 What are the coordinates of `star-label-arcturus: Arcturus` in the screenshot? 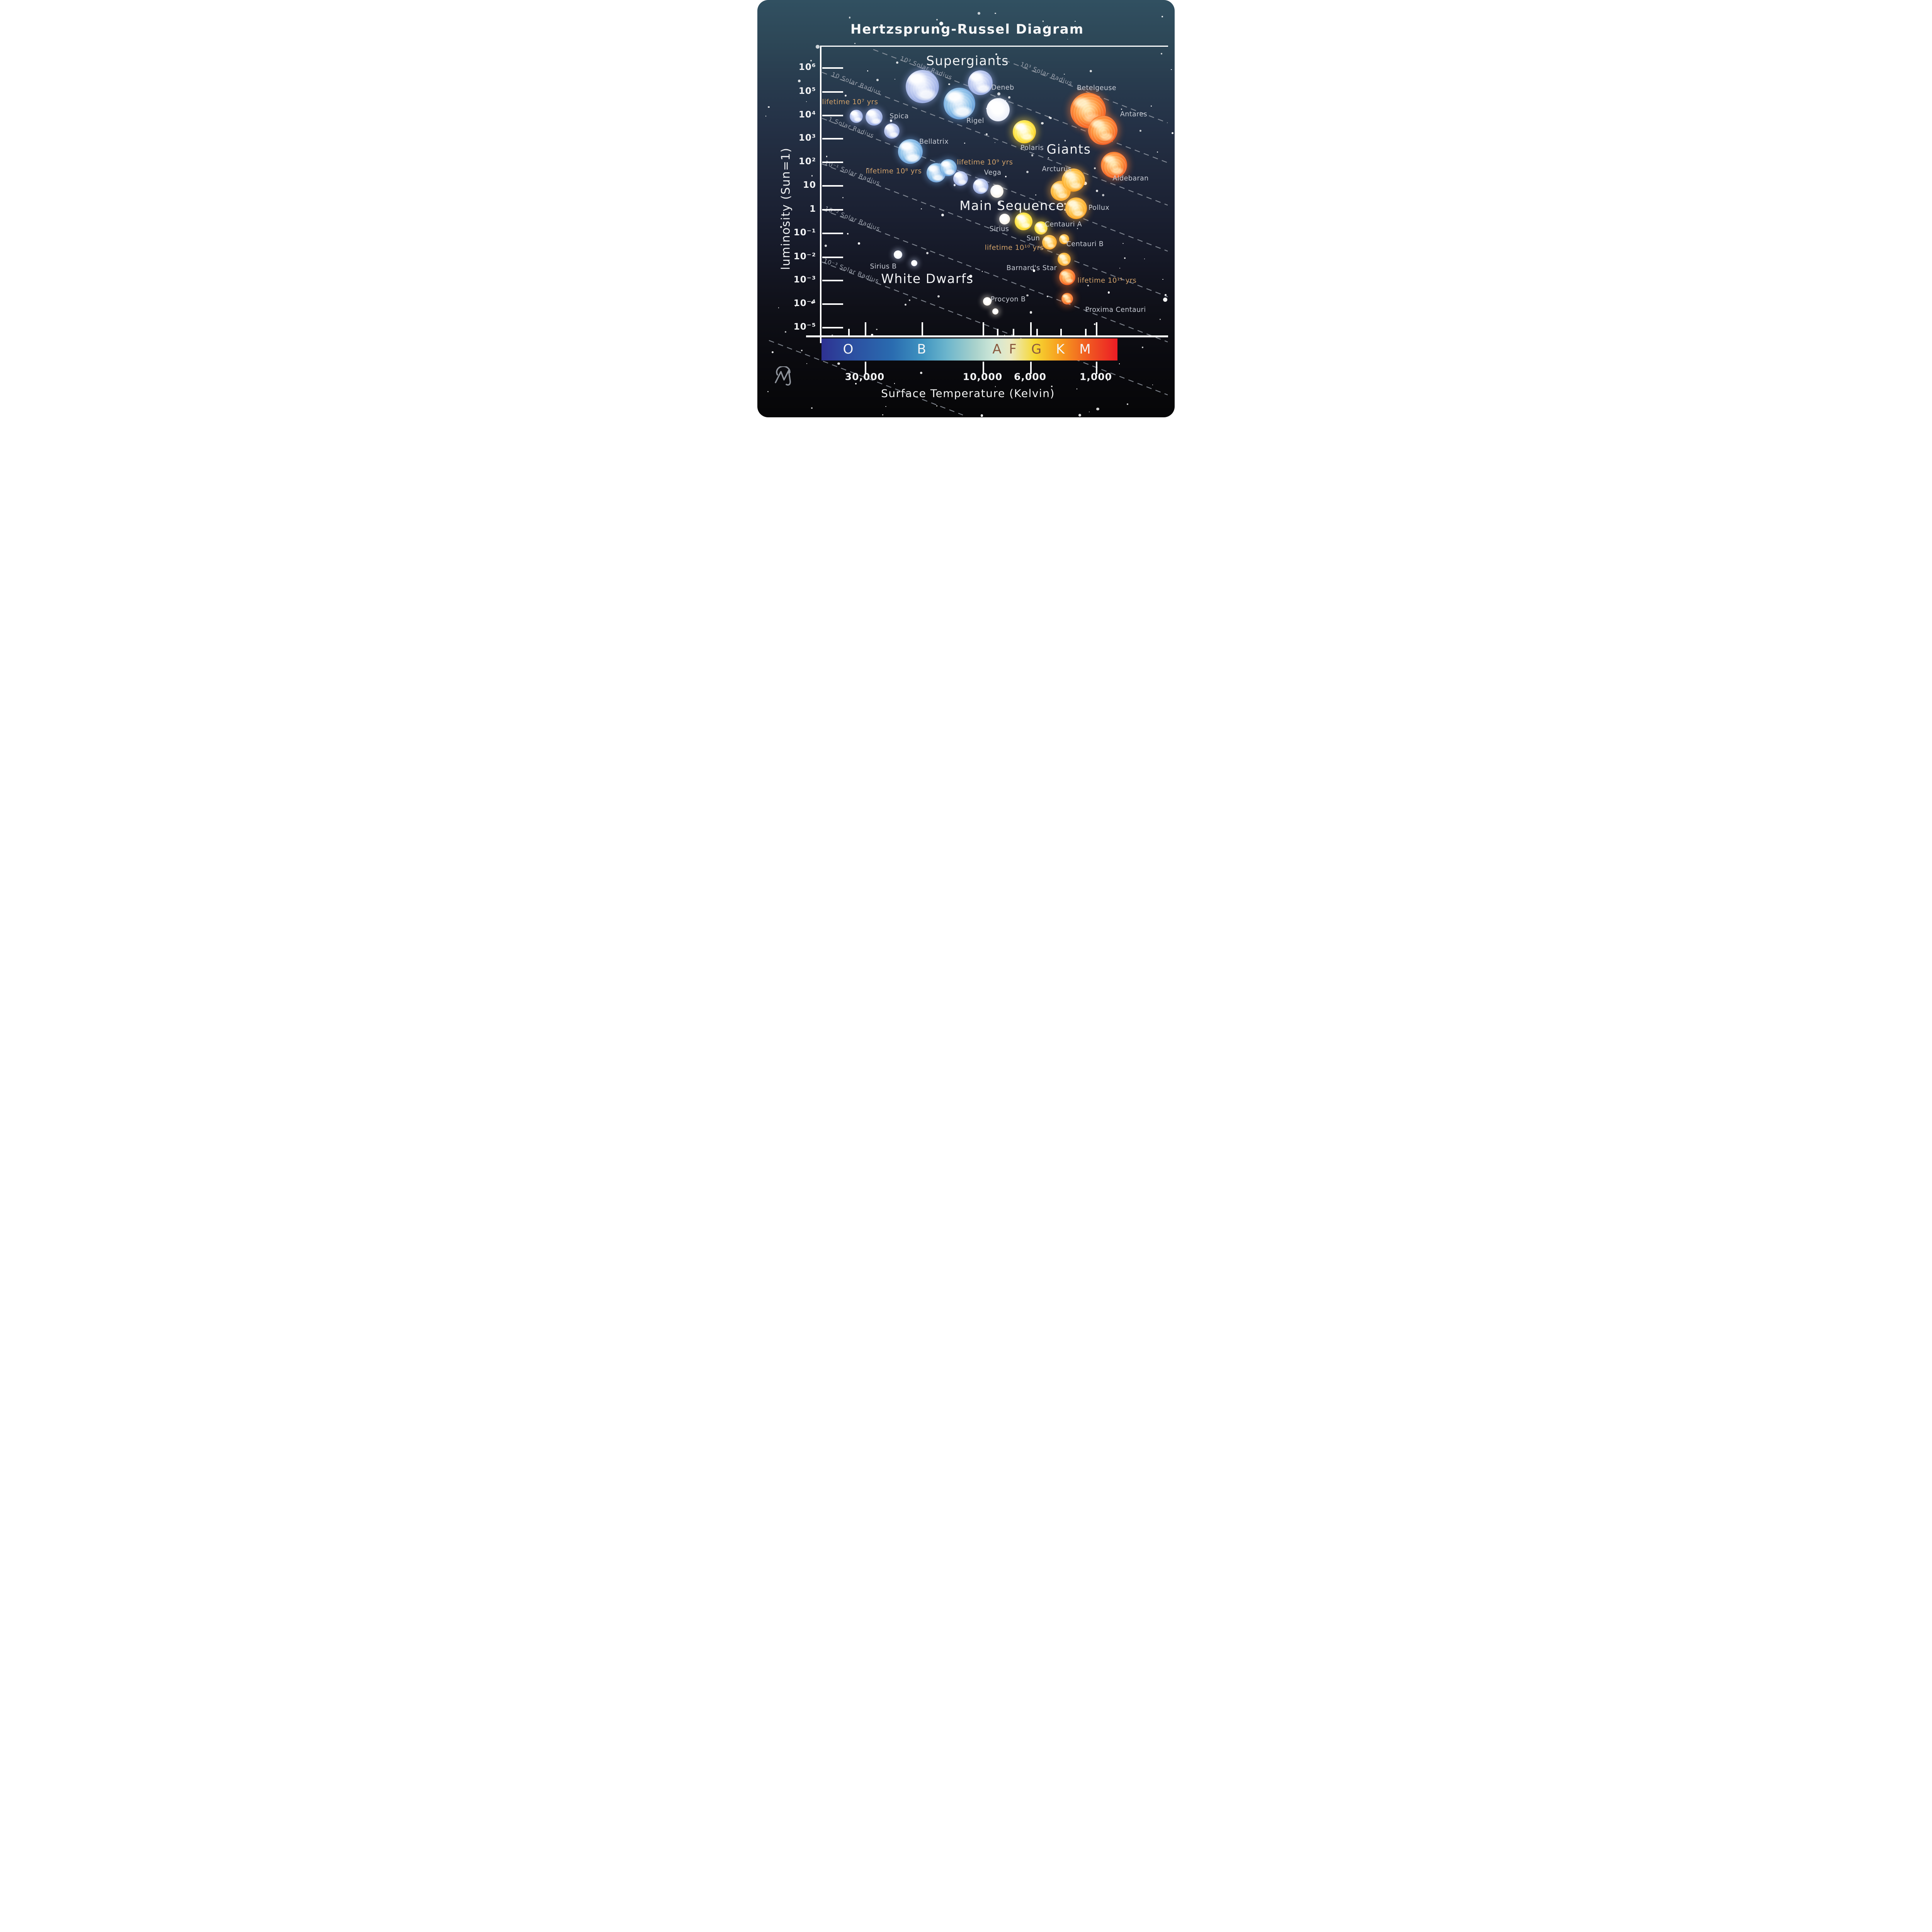 It's located at (1057, 169).